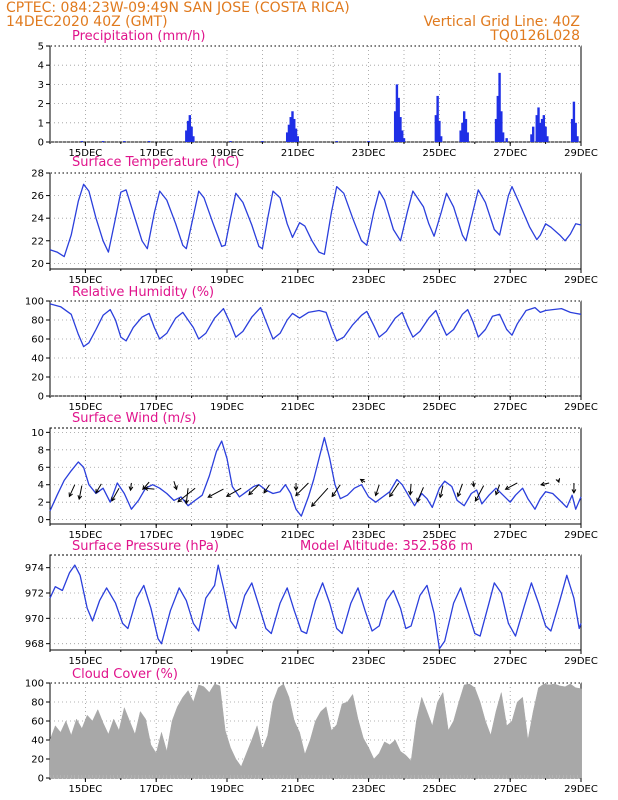 Image resolution: width=618 pixels, height=800 pixels. I want to click on y-tick-label: 968, so click(34, 644).